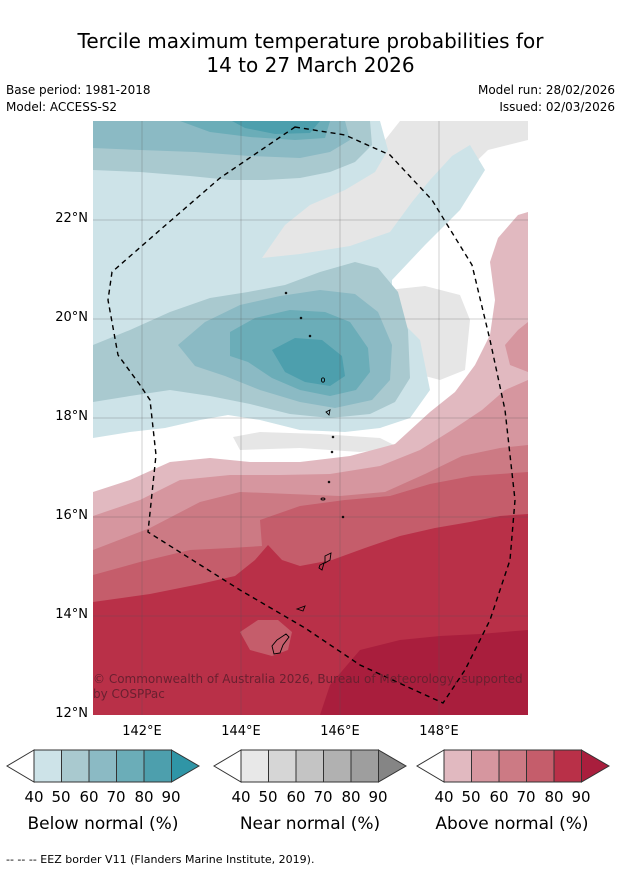 Image resolution: width=621 pixels, height=873 pixels. I want to click on cbar-below-title: Below normal (%), so click(103, 824).